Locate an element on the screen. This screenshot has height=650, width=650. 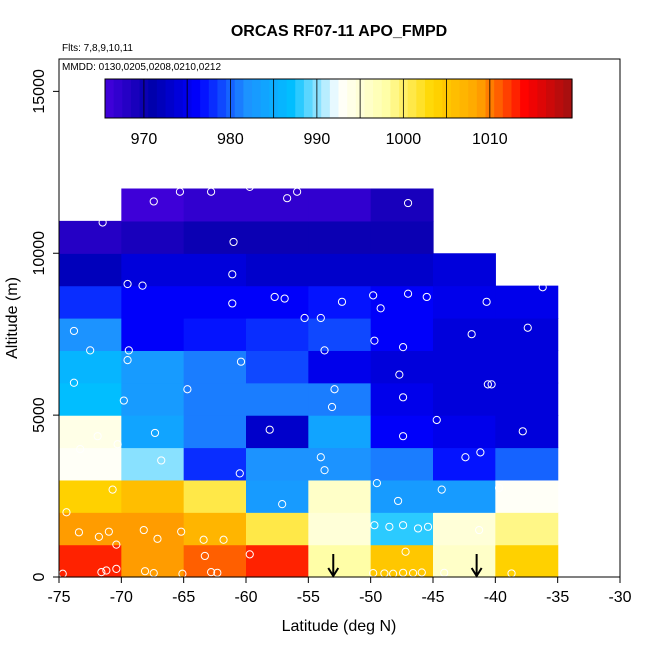
colorbar-tick-label: 980 is located at coordinates (230, 139).